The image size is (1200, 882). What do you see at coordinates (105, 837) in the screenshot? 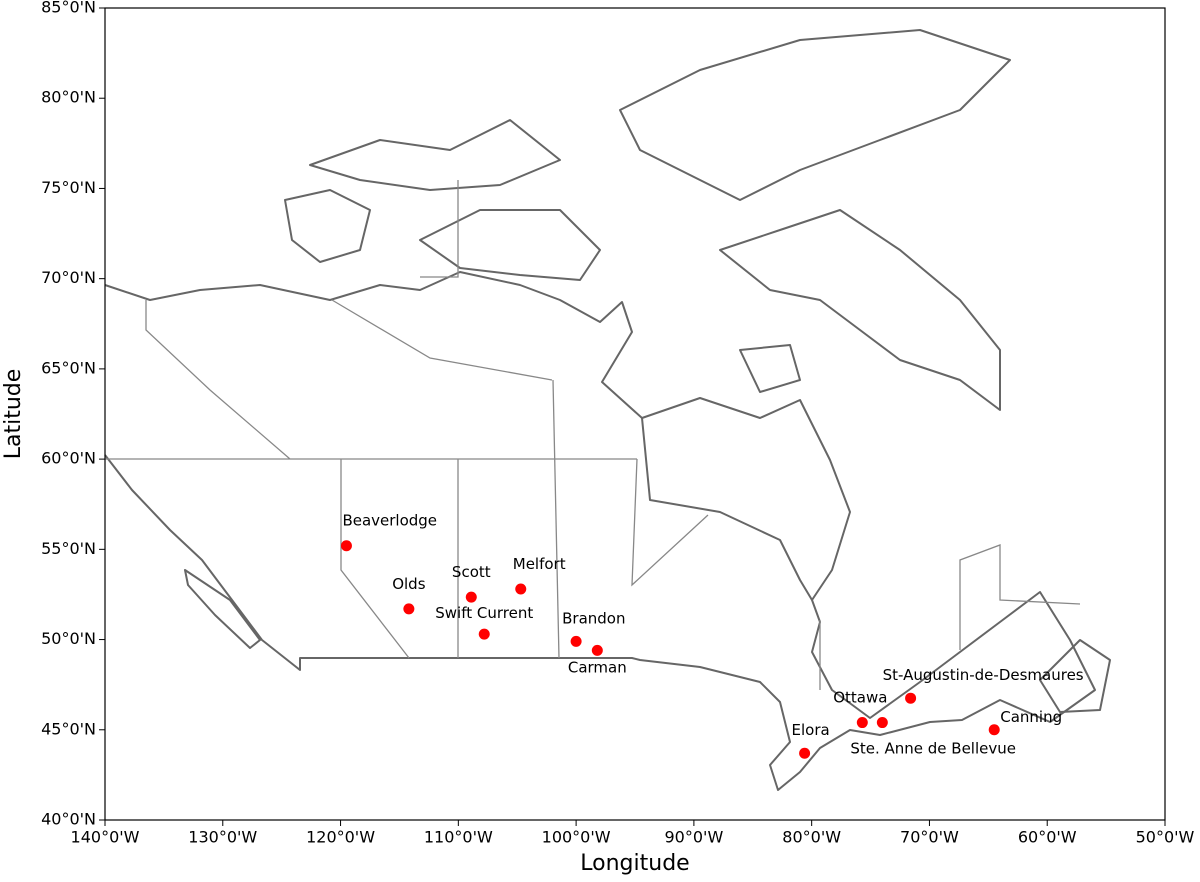
I see `x-tick-label: 140°0'W` at bounding box center [105, 837].